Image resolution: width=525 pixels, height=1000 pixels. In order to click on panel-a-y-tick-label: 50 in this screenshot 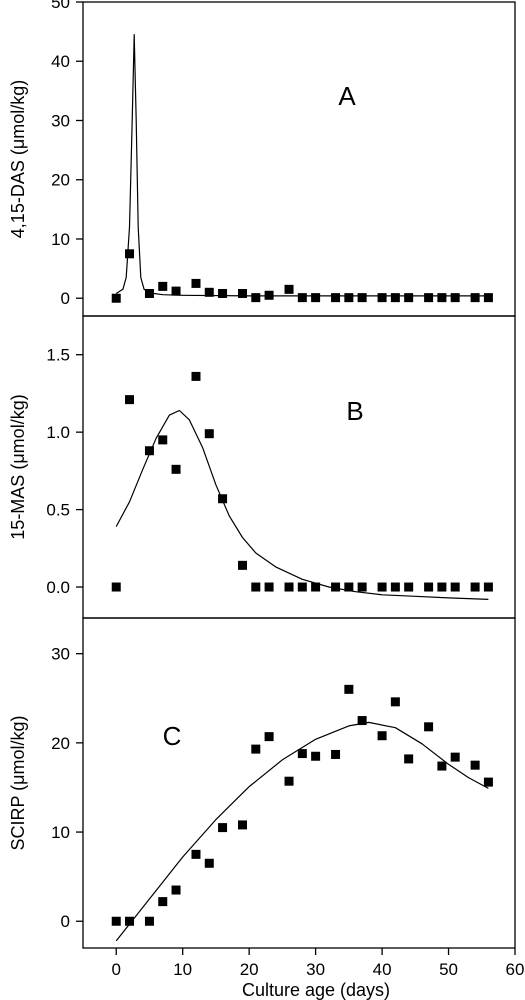, I will do `click(60, 6)`.